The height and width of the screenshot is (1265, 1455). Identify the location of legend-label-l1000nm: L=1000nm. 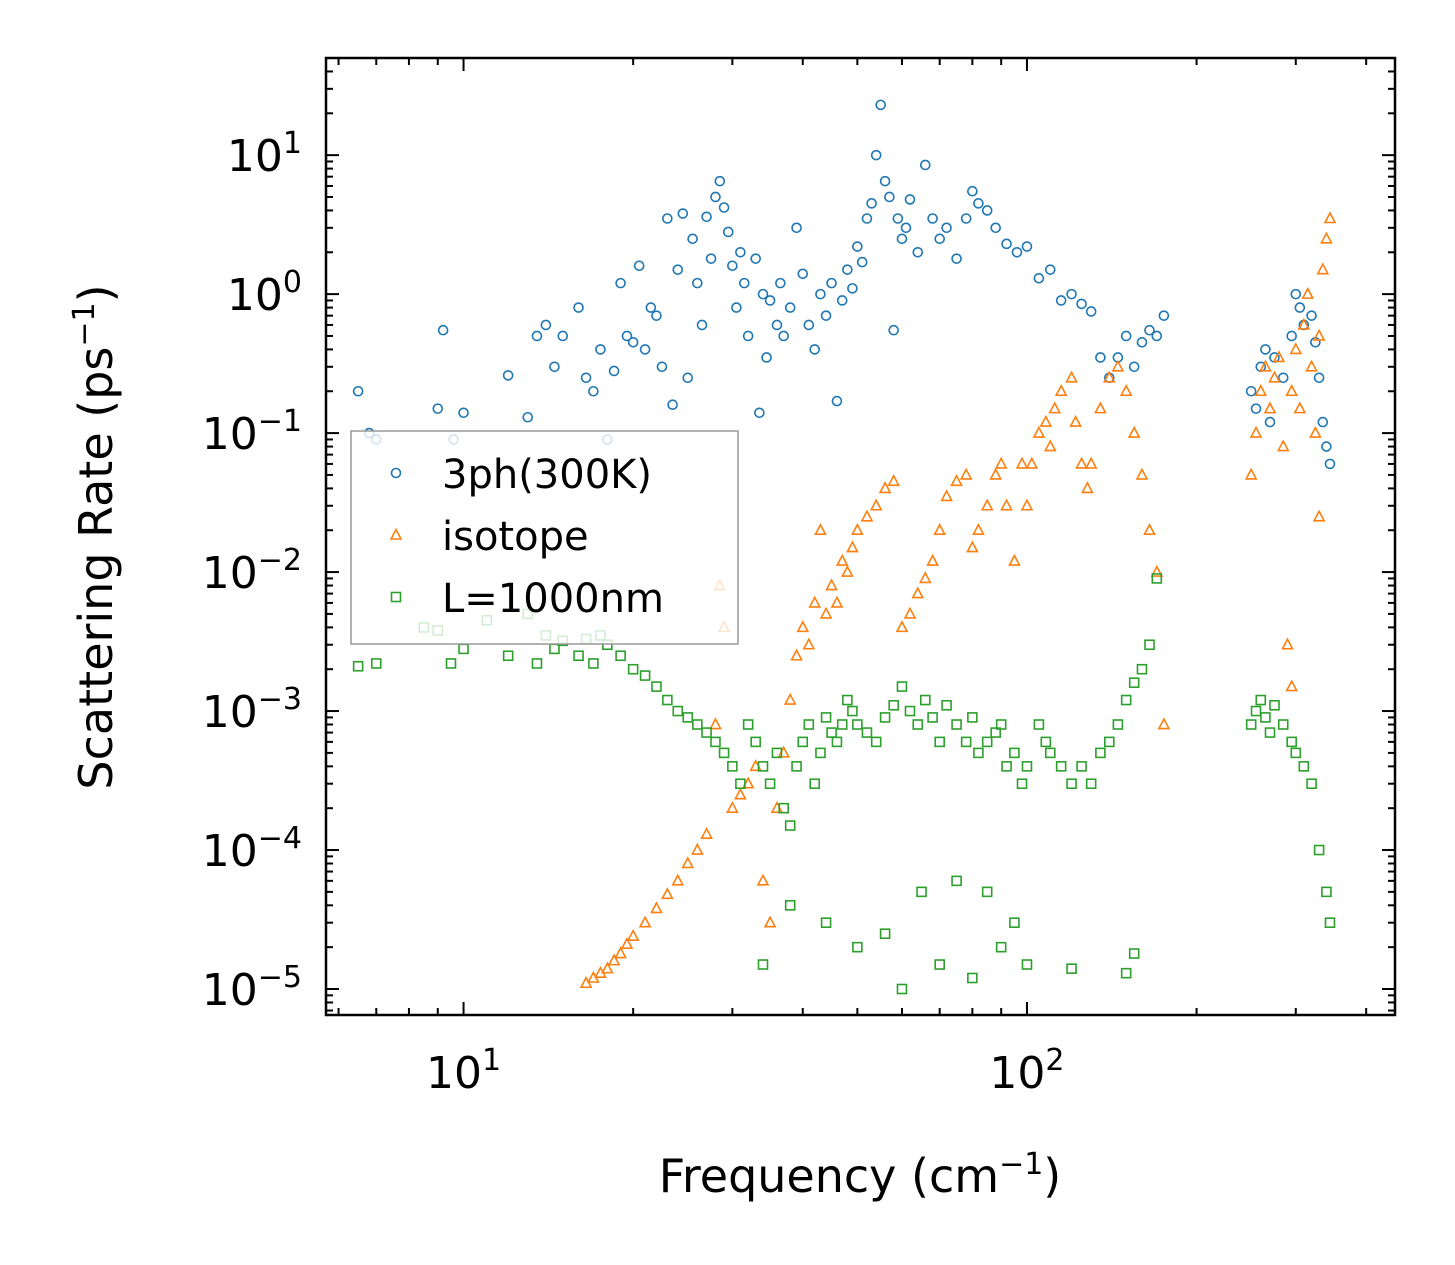
(553, 599).